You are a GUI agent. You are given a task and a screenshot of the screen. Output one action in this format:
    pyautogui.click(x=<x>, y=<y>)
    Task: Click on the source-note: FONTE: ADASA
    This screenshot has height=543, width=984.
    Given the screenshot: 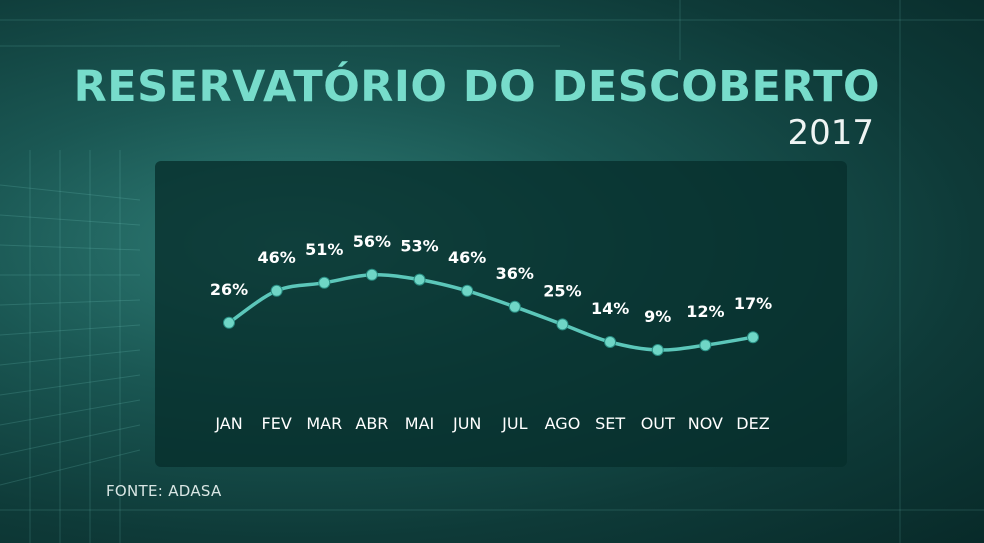 What is the action you would take?
    pyautogui.click(x=164, y=491)
    